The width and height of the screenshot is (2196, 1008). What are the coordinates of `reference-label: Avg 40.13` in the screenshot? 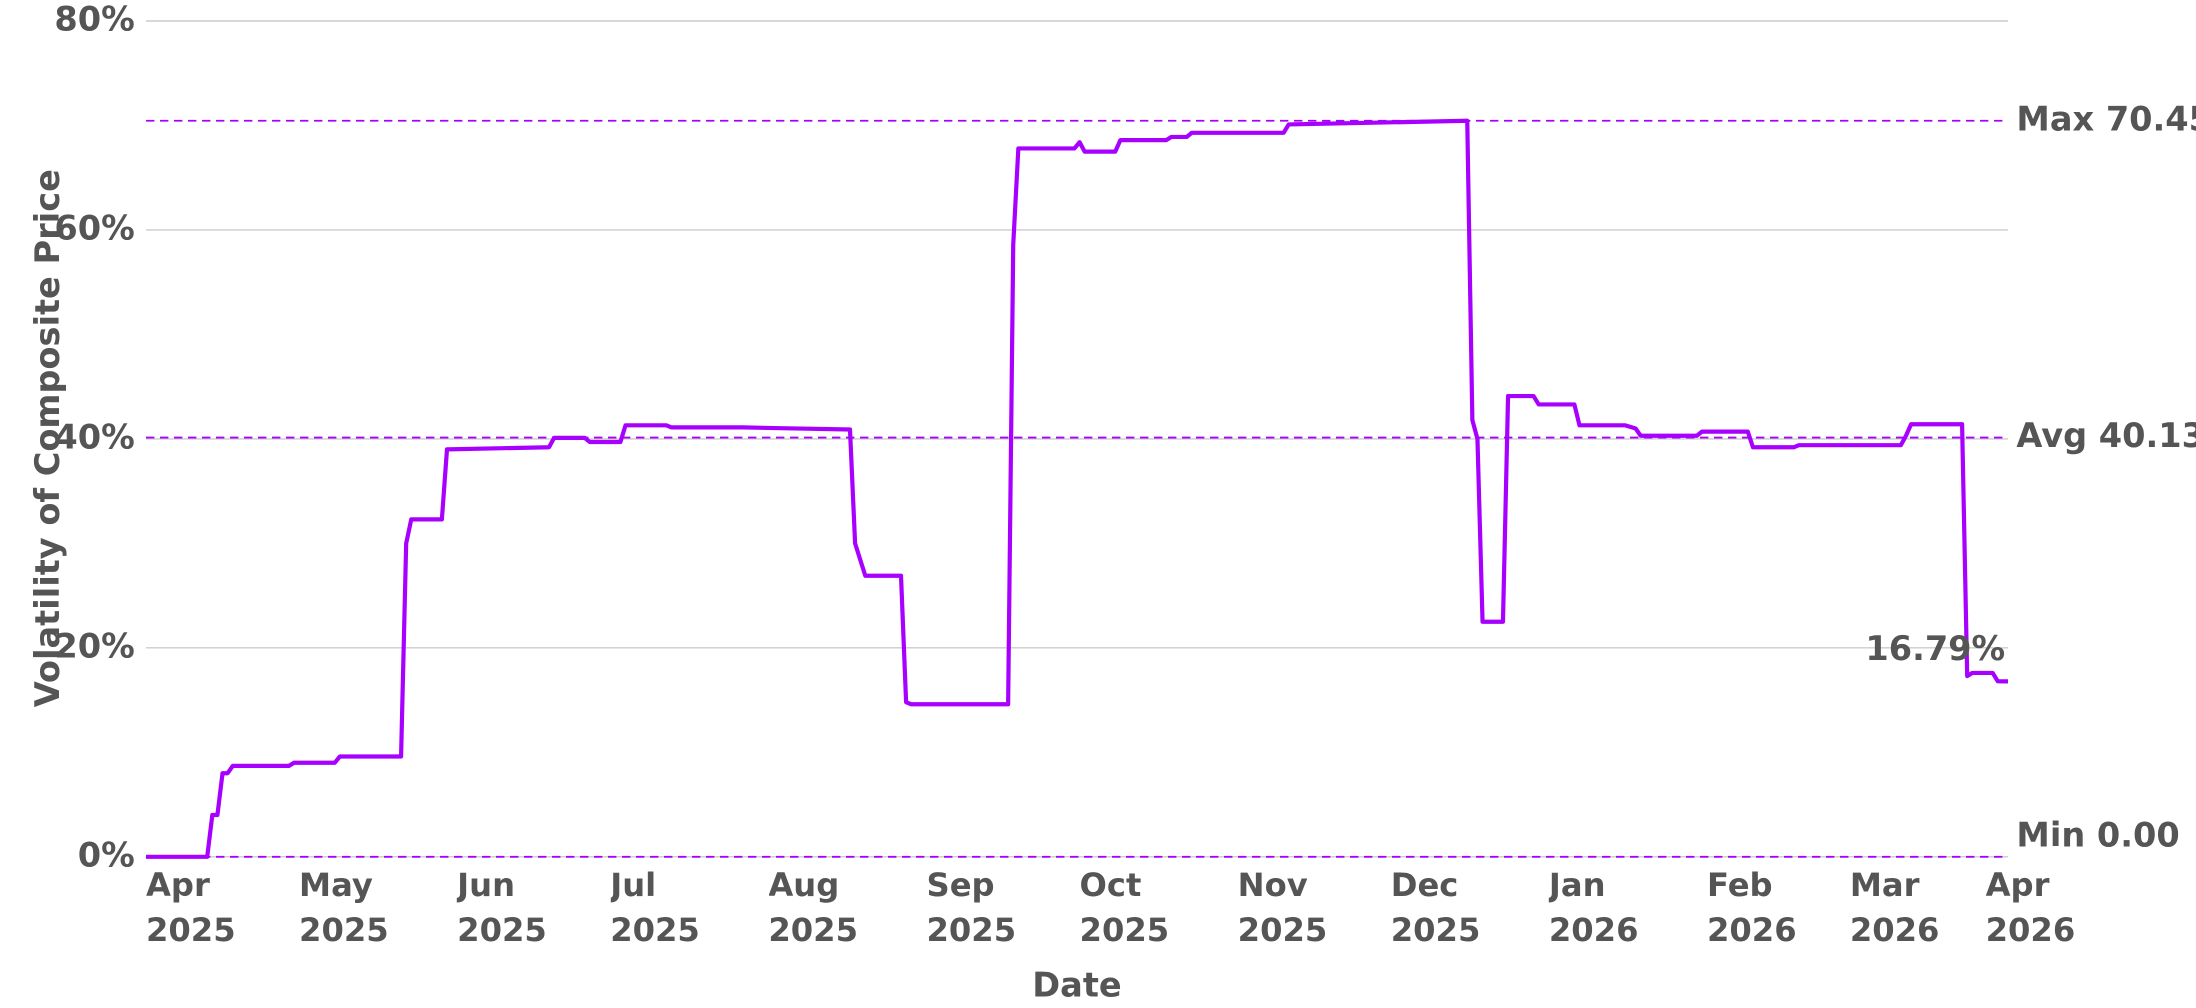 It's located at (2106, 435).